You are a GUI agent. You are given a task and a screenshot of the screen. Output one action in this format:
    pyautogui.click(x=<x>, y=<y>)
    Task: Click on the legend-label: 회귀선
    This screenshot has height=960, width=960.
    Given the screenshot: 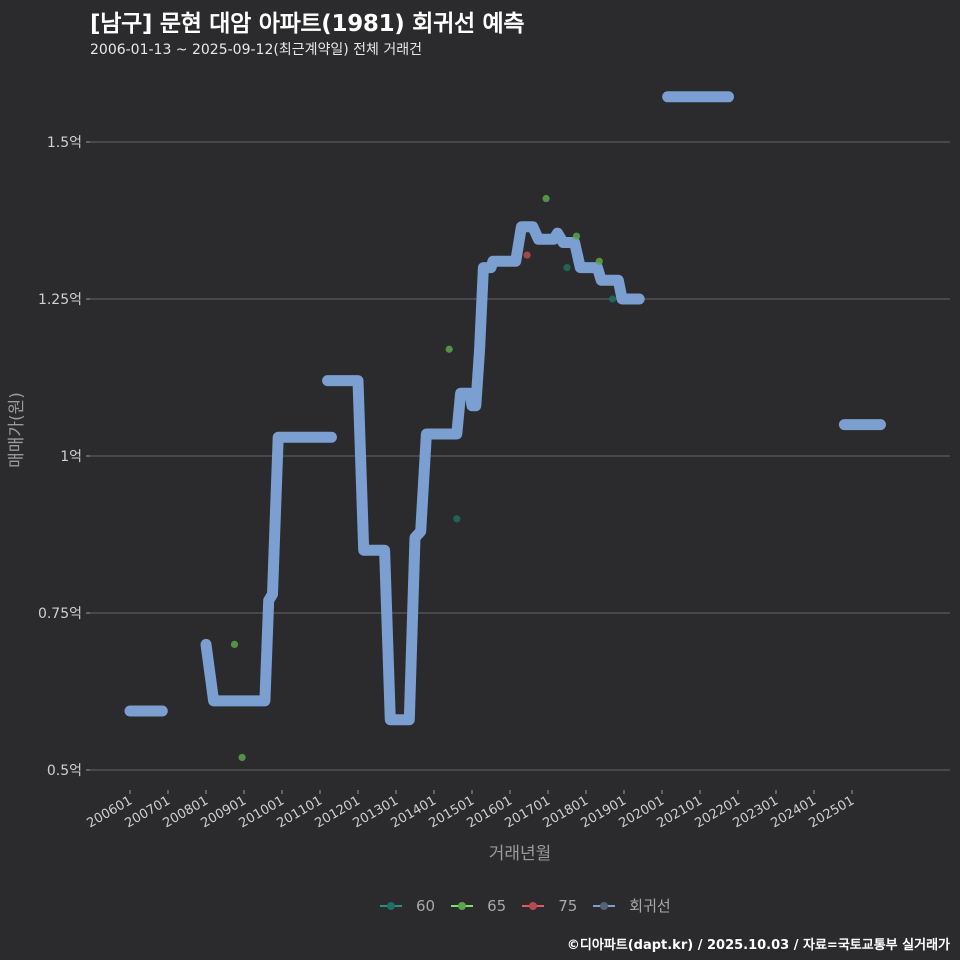 What is the action you would take?
    pyautogui.click(x=650, y=906)
    